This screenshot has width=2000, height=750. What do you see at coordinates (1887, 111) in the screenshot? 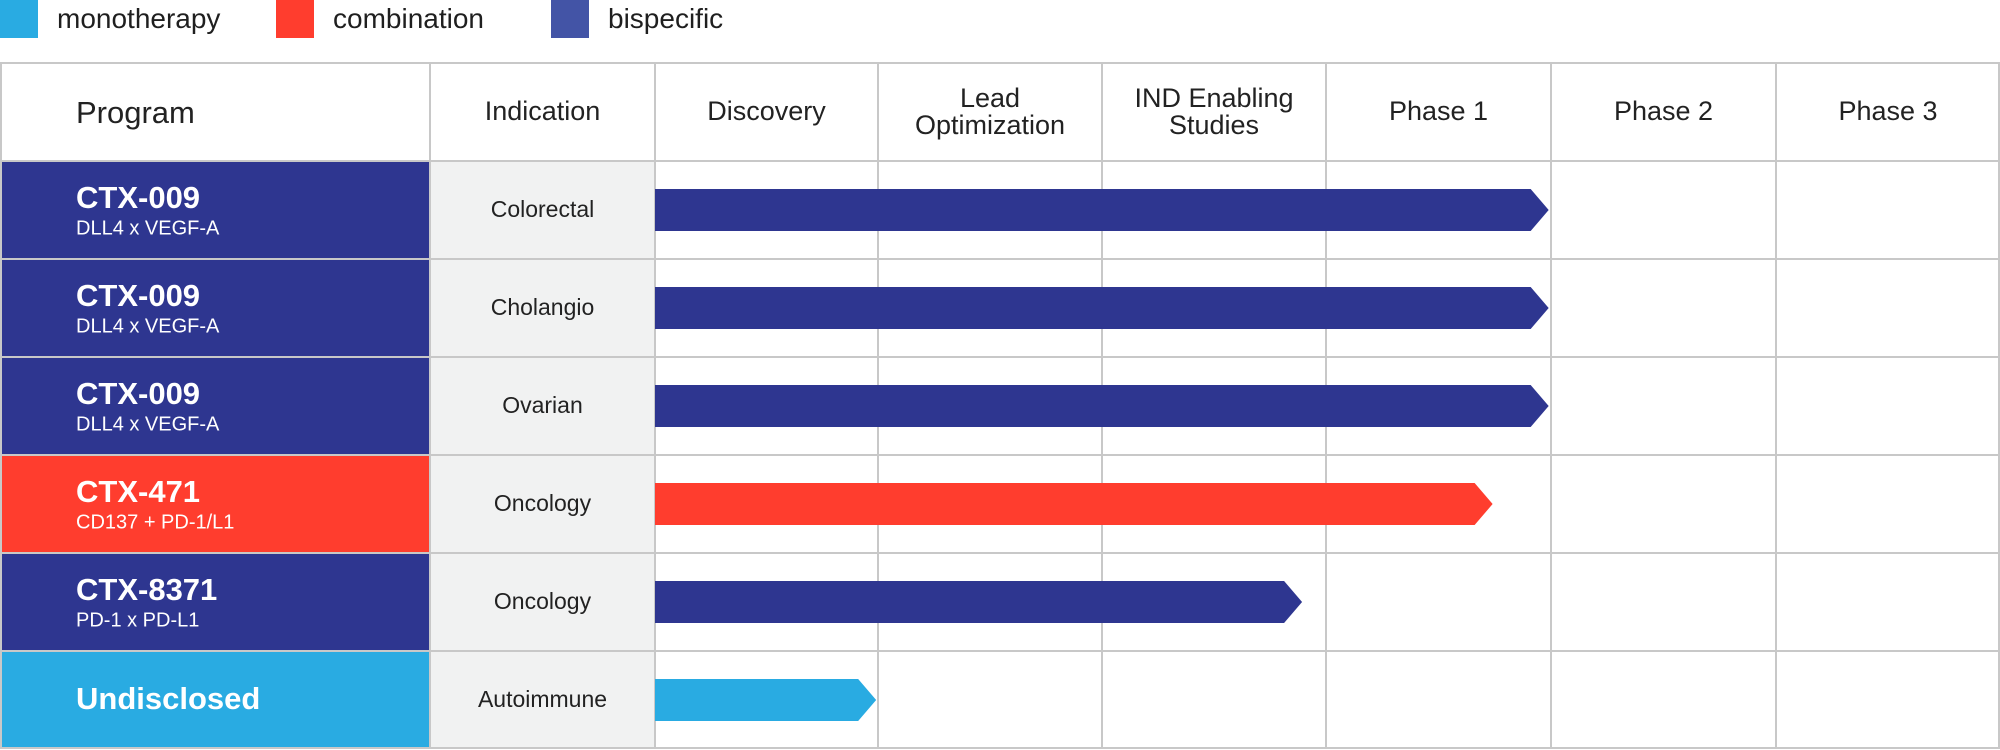
I see `header-stage: Phase 3` at bounding box center [1887, 111].